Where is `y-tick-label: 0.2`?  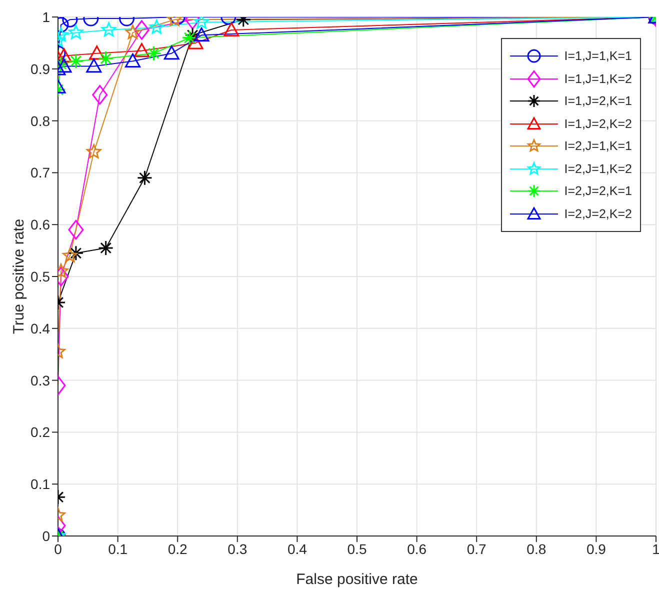 y-tick-label: 0.2 is located at coordinates (40, 432).